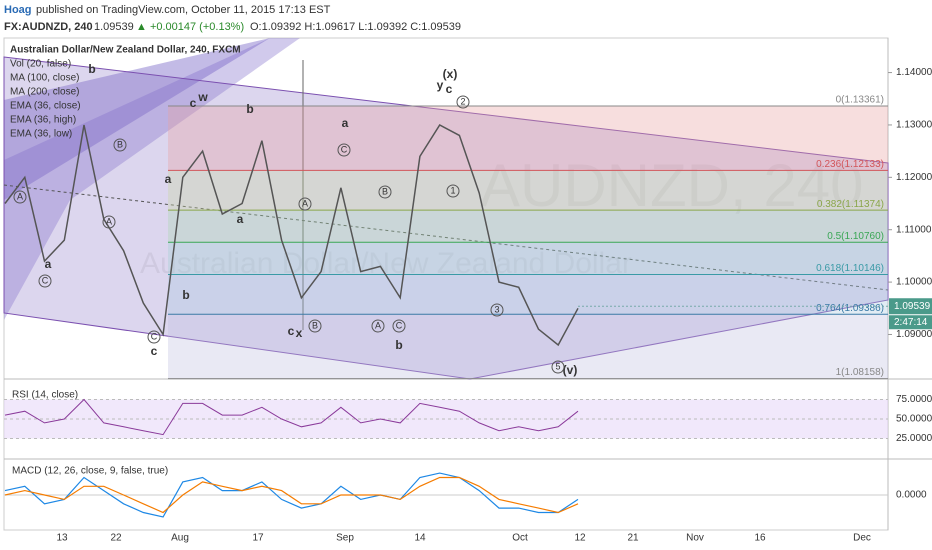 The image size is (932, 550). What do you see at coordinates (299, 333) in the screenshot?
I see `wave-label: x` at bounding box center [299, 333].